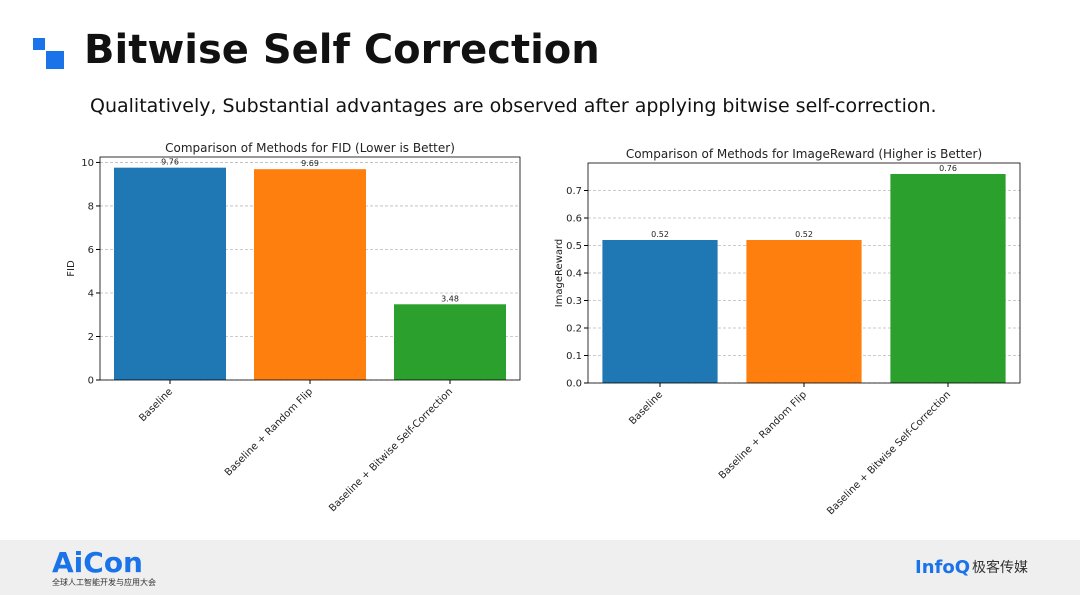  What do you see at coordinates (71, 268) in the screenshot?
I see `y-axis-label: FID` at bounding box center [71, 268].